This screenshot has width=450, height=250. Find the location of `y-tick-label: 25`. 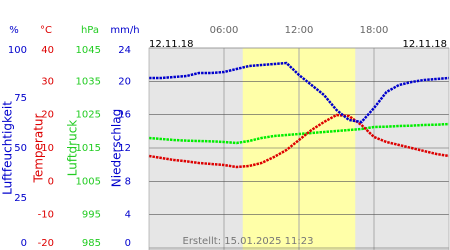

y-tick-label: 25 is located at coordinates (20, 198).